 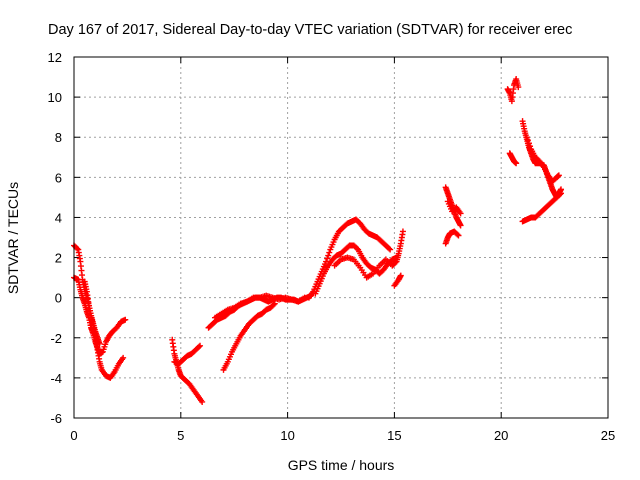 What do you see at coordinates (259, 306) in the screenshot?
I see `series-track-mid-e` at bounding box center [259, 306].